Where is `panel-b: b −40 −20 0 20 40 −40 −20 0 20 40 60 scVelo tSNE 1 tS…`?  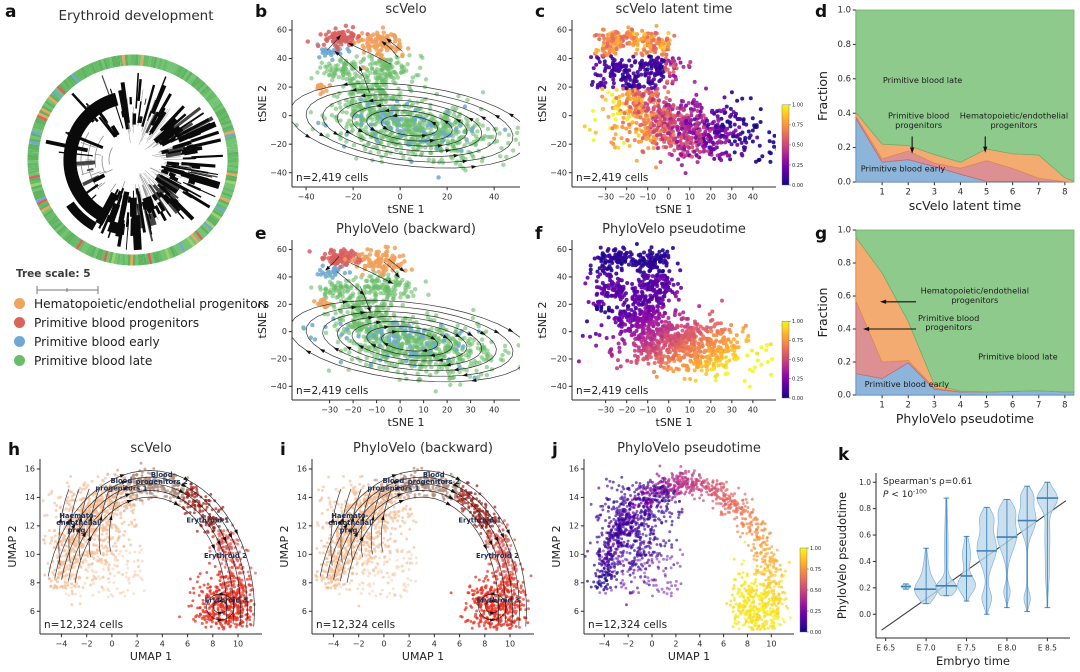
panel-b: b −40 −20 0 20 40 −40 −20 0 20 40 60 scVelo tSNE 1 tS… is located at coordinates (390, 111).